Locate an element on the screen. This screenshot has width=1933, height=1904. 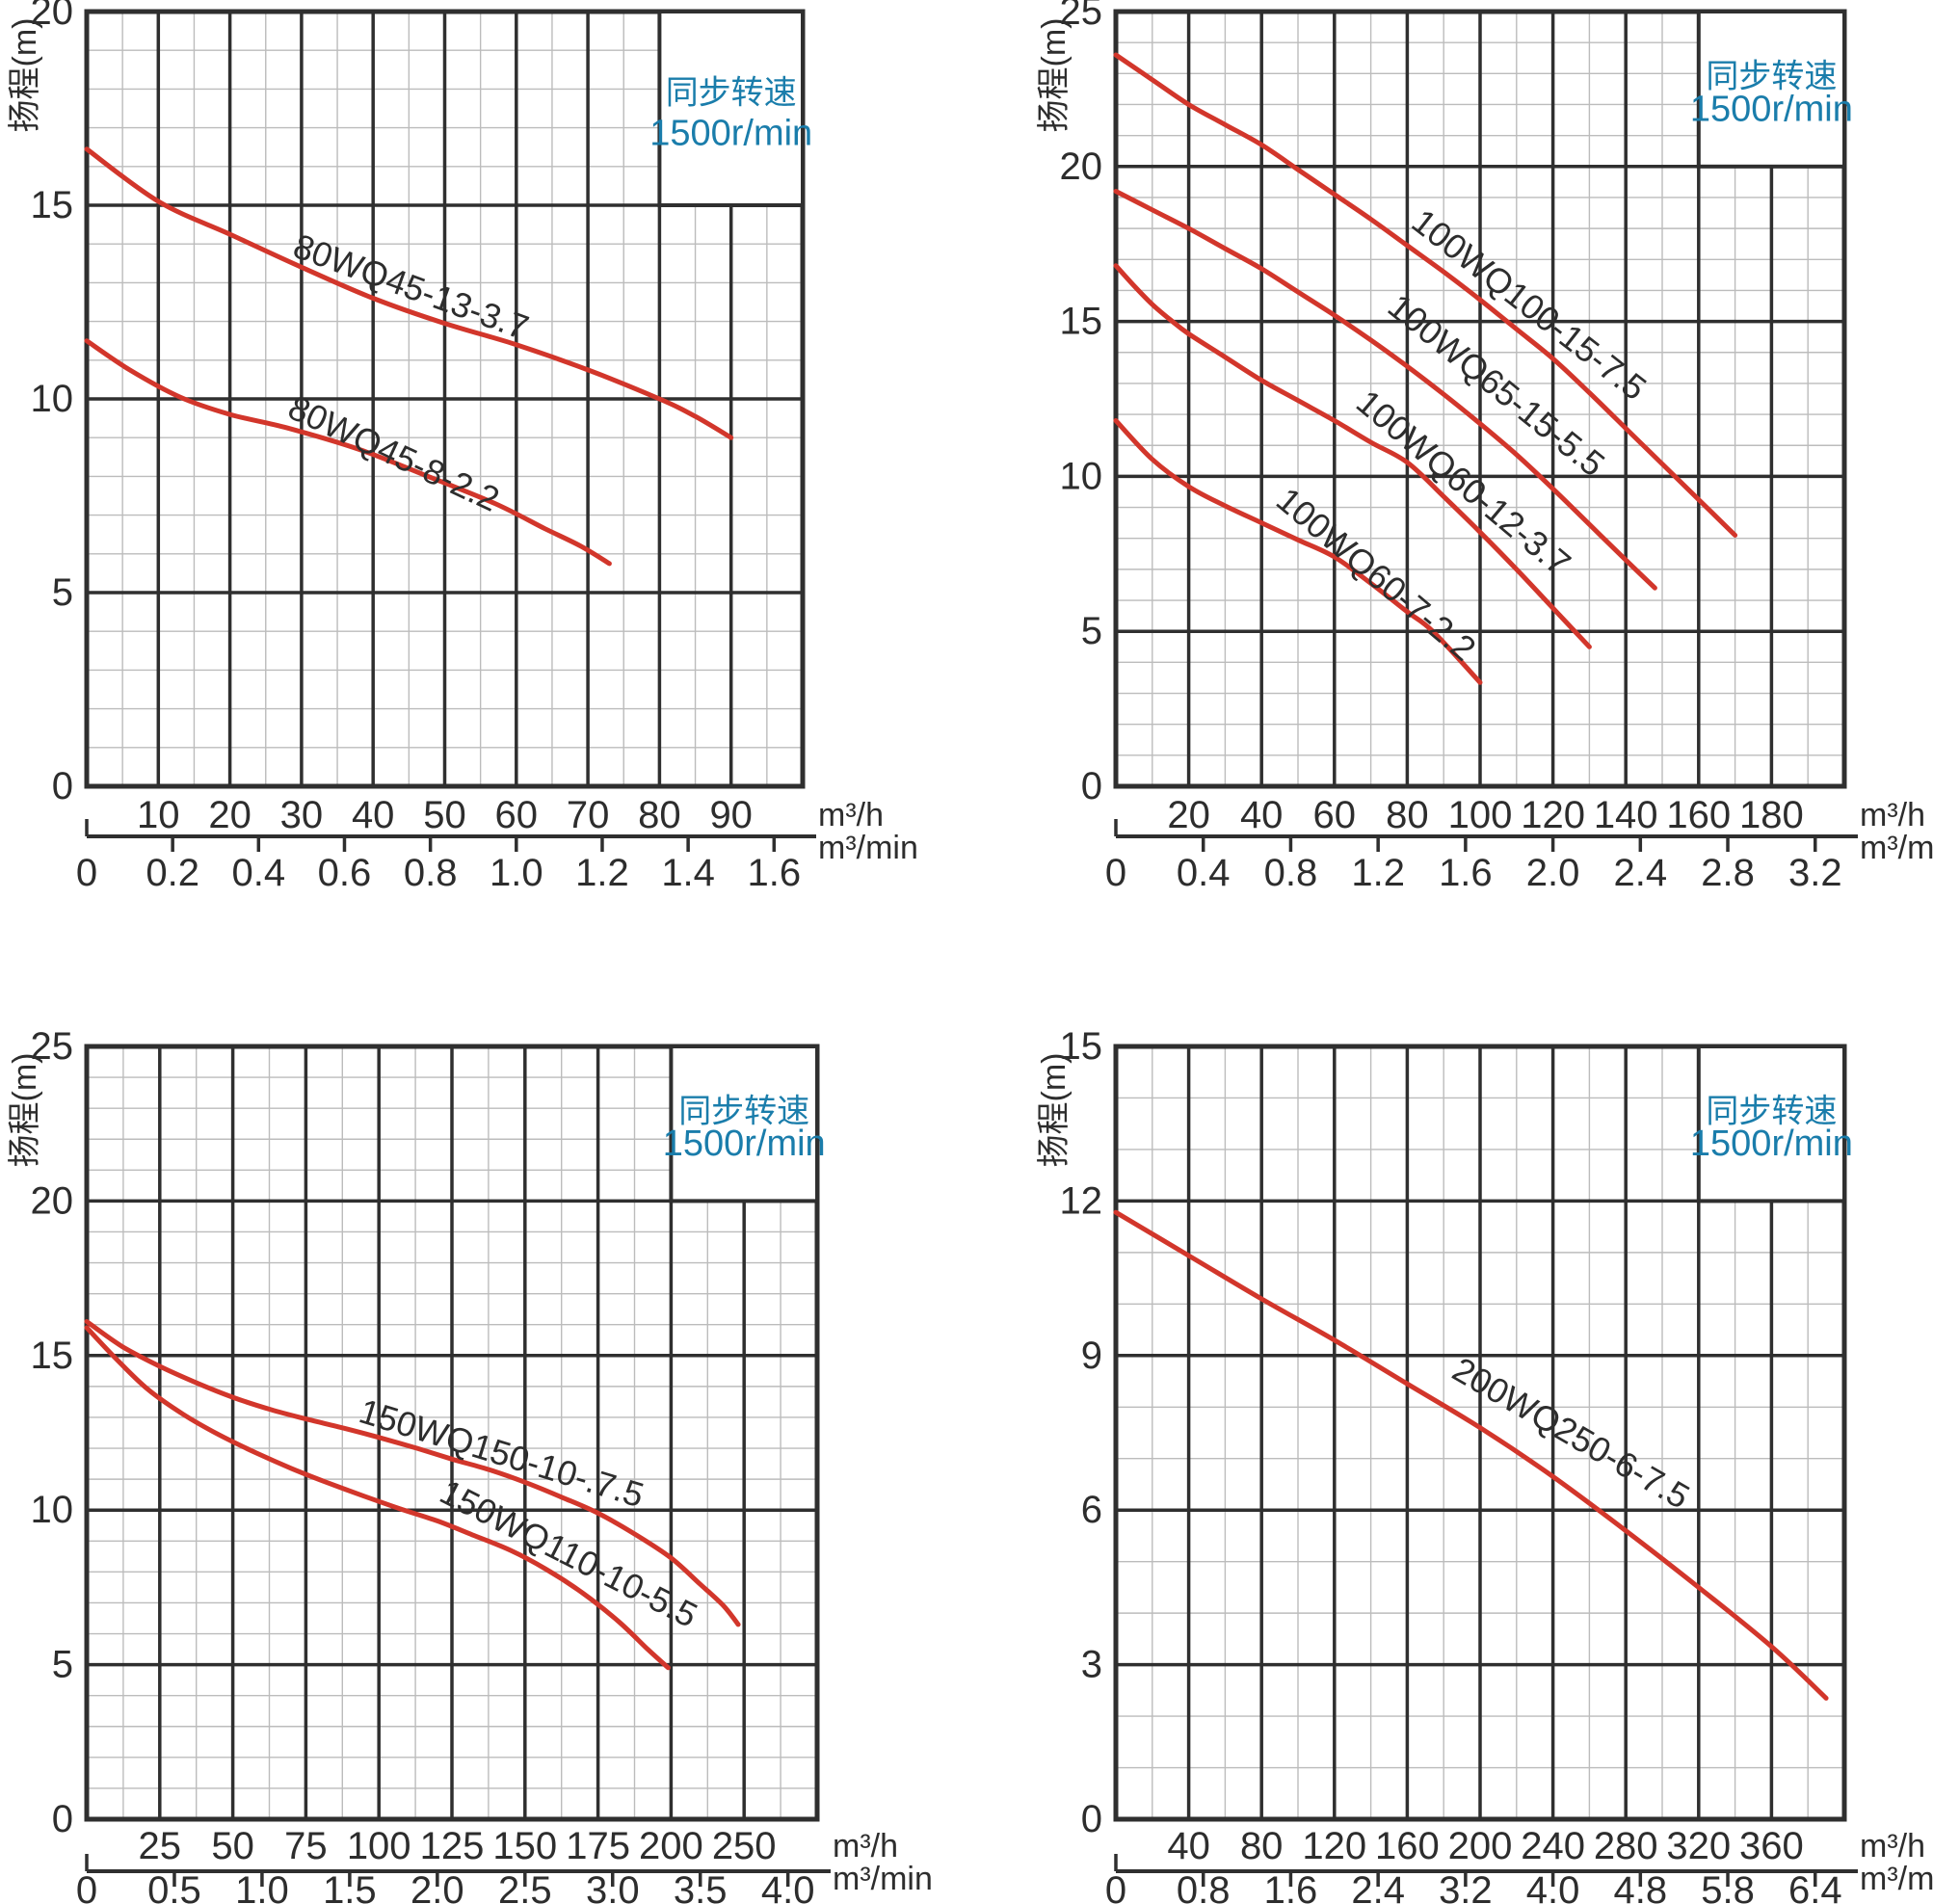
y-tick-label: 0 is located at coordinates (62, 1819).